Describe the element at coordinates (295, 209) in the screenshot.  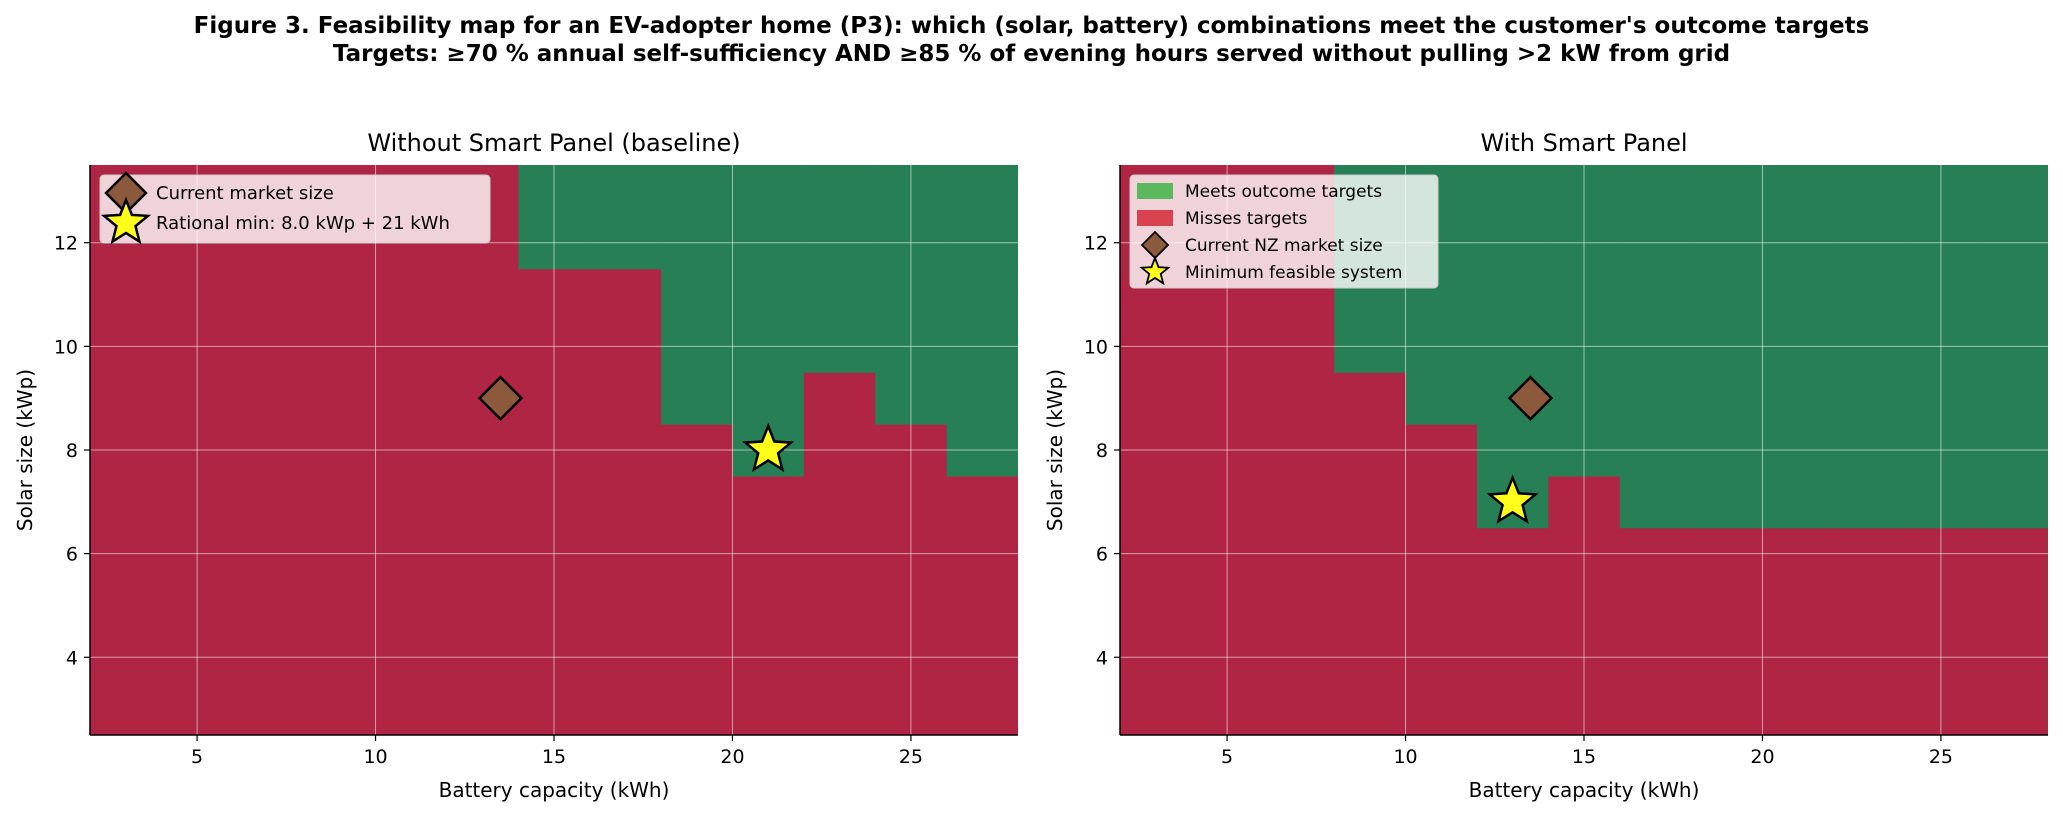
I see `legend-box` at that location.